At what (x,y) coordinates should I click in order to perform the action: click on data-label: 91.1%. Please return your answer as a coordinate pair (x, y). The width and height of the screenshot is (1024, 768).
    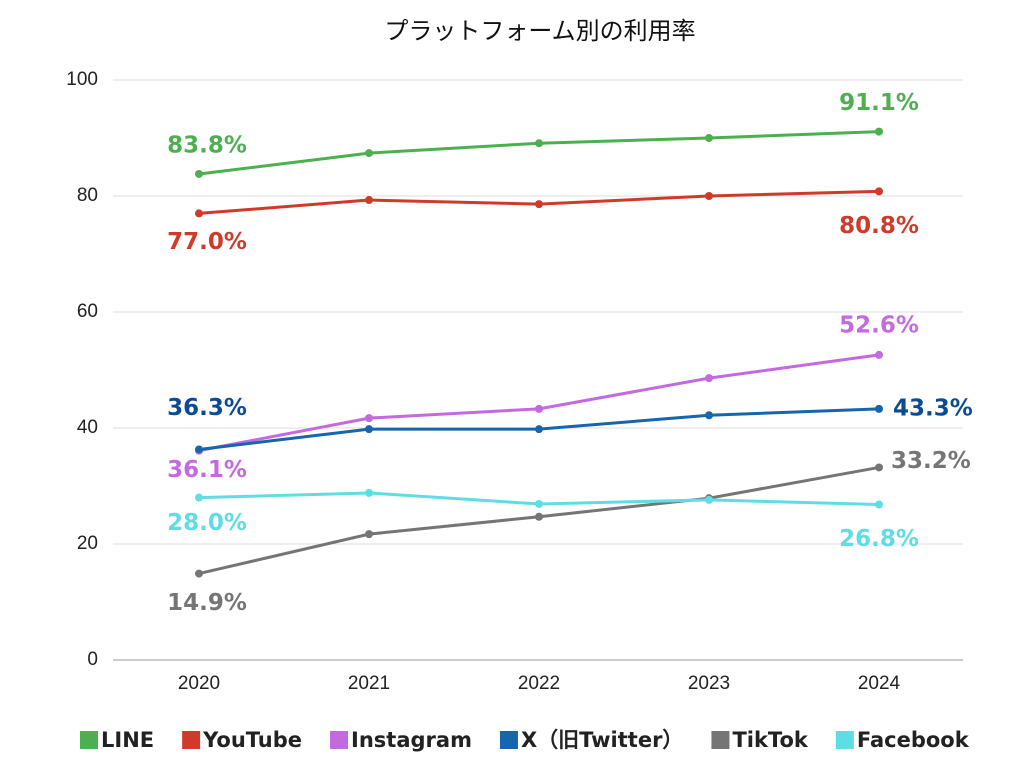
    Looking at the image, I should click on (879, 103).